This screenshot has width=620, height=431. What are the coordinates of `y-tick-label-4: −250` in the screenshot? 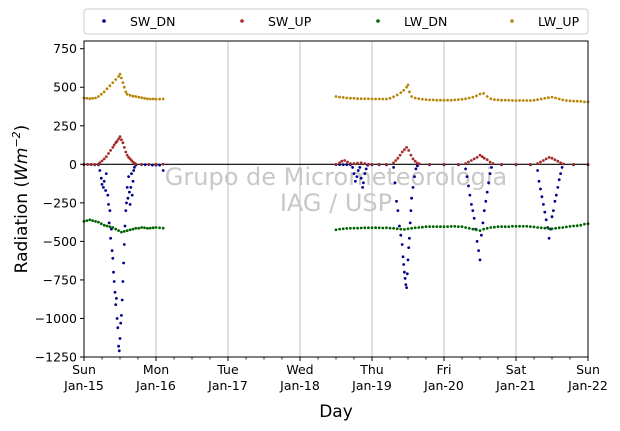 It's located at (60, 202).